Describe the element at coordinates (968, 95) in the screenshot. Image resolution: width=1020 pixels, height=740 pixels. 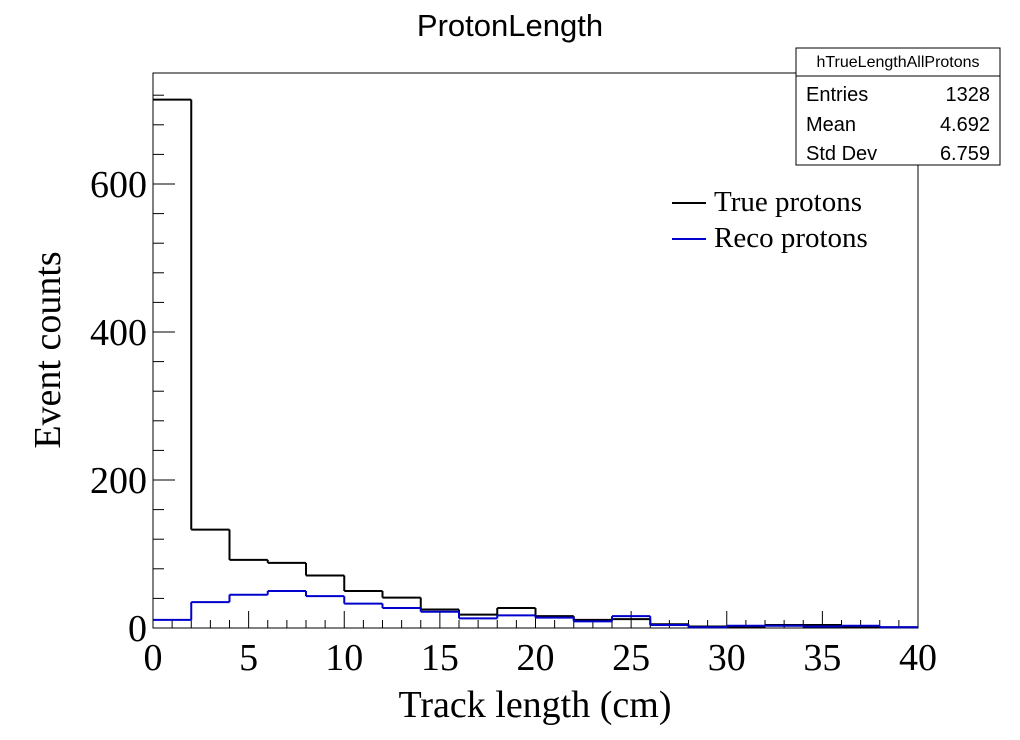
I see `stats-value-entries: 1328` at that location.